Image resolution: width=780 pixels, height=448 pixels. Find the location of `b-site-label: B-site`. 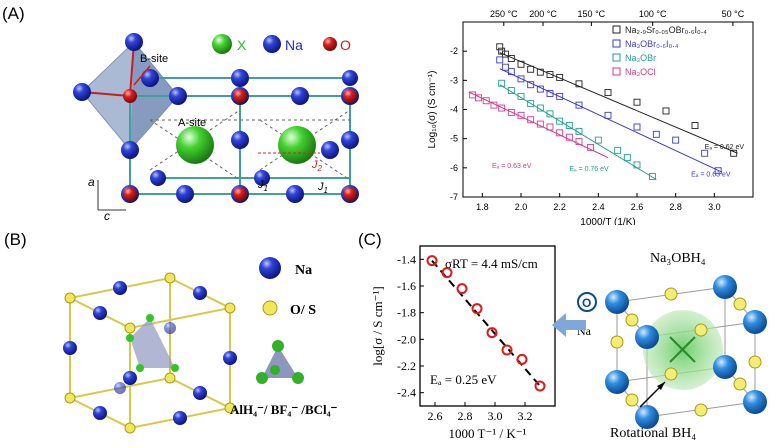

b-site-label: B-site is located at coordinates (154, 59).